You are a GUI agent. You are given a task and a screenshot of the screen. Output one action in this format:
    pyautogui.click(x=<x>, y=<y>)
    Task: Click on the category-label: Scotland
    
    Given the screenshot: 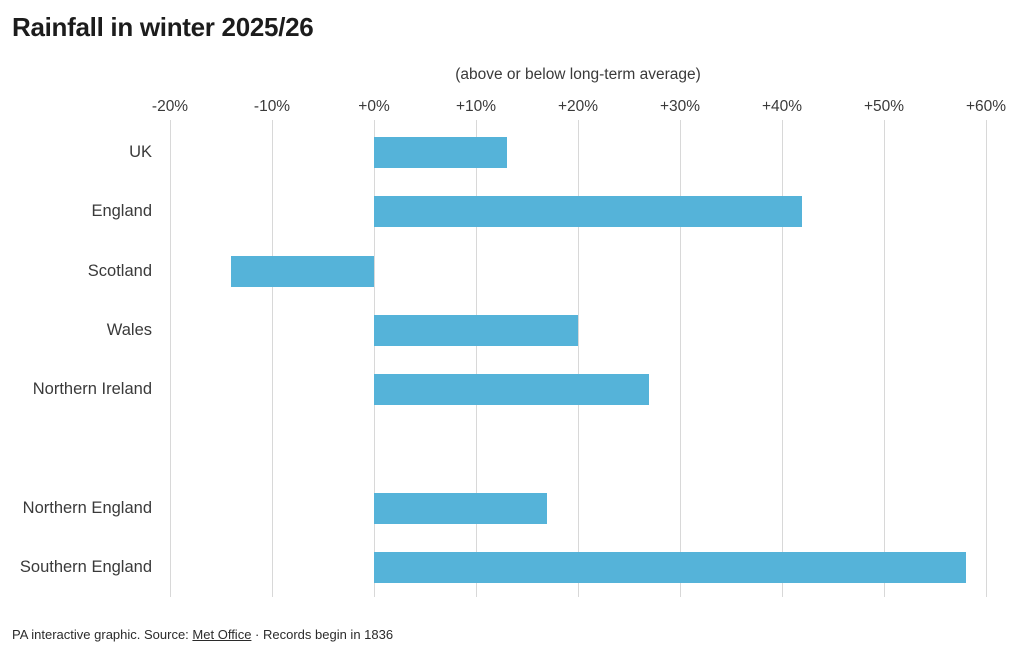 What is the action you would take?
    pyautogui.click(x=119, y=270)
    